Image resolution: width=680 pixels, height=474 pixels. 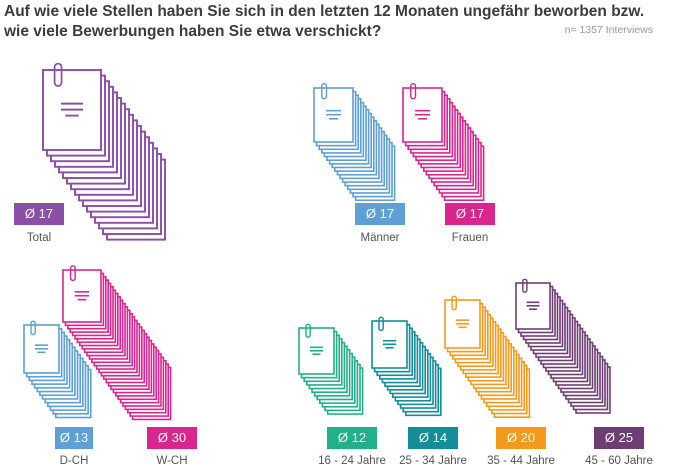 I want to click on average-badge: Ø 13, so click(x=74, y=438).